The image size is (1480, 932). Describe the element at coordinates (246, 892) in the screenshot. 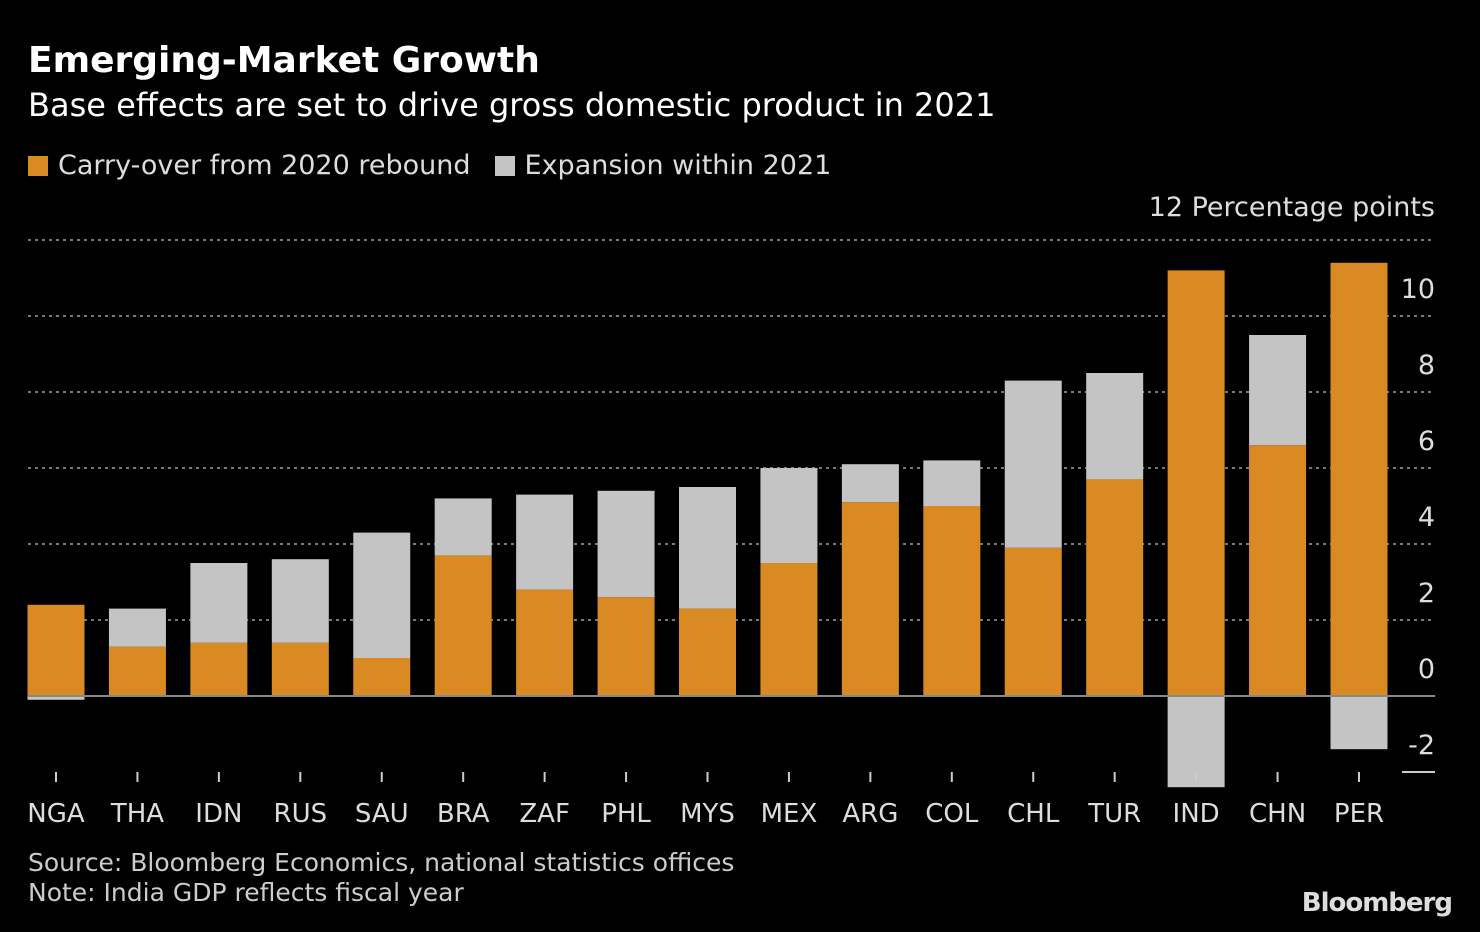

I see `footnote: Note: India GDP reflects fiscal year` at that location.